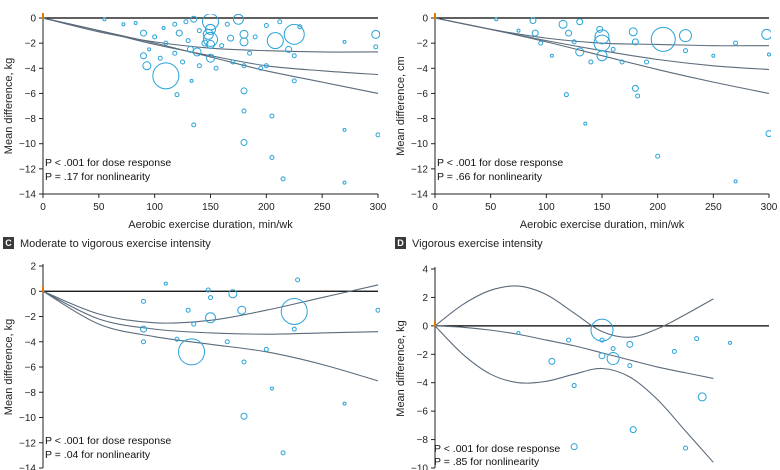  Describe the element at coordinates (423, 69) in the screenshot. I see `y-tick-label: −4` at that location.